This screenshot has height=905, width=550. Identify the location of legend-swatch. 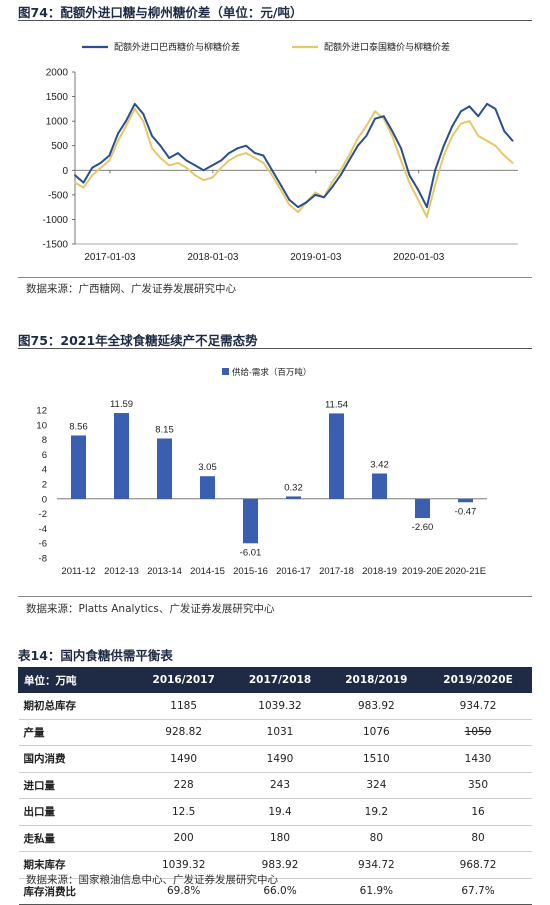
(225, 371).